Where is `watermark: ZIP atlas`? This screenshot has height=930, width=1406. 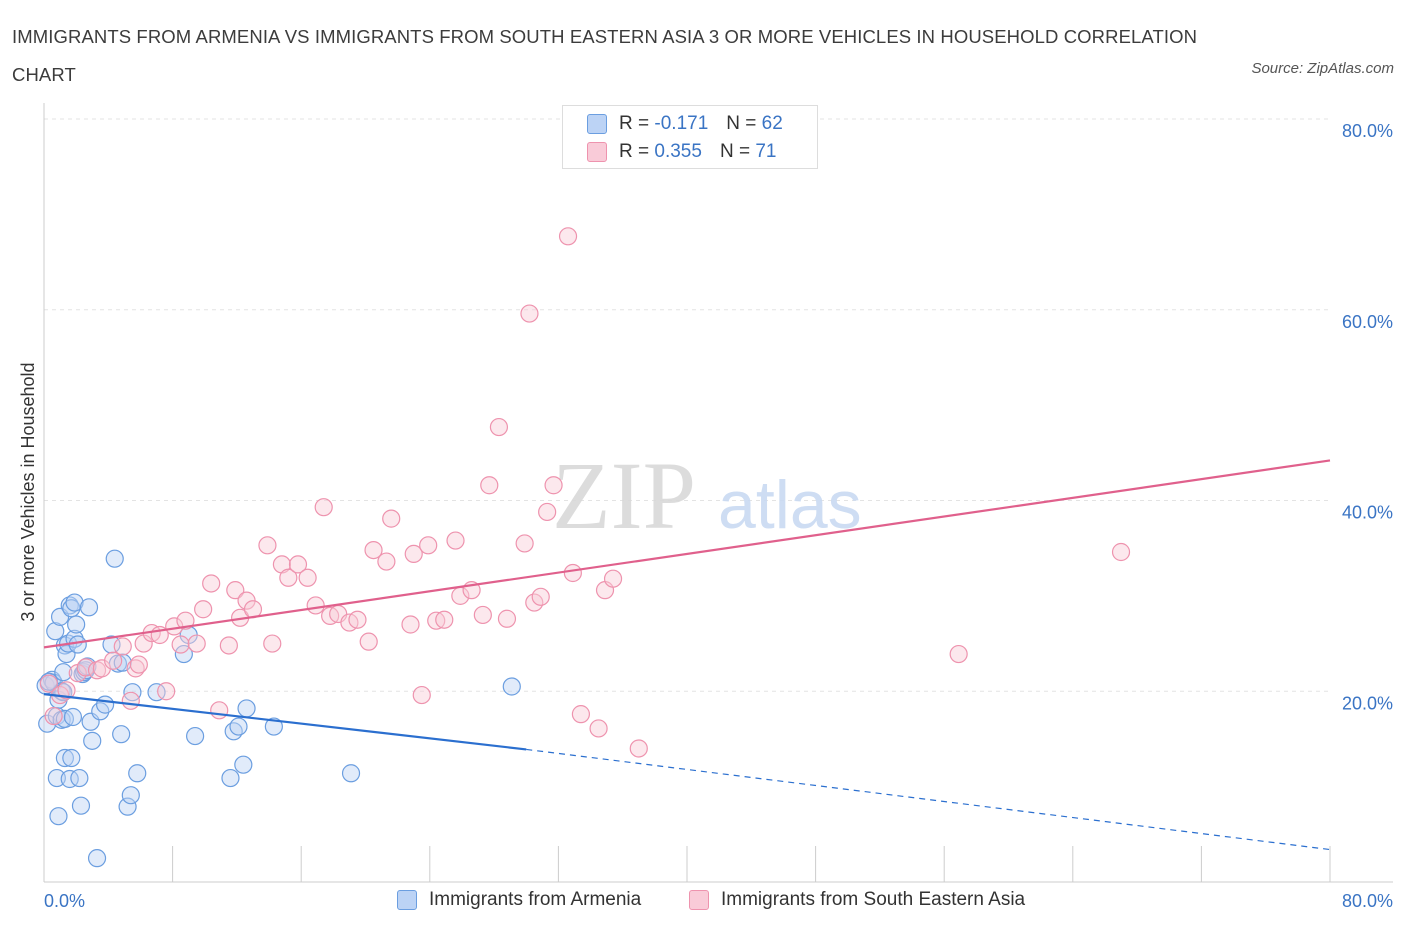 watermark: ZIP atlas is located at coordinates (707, 495).